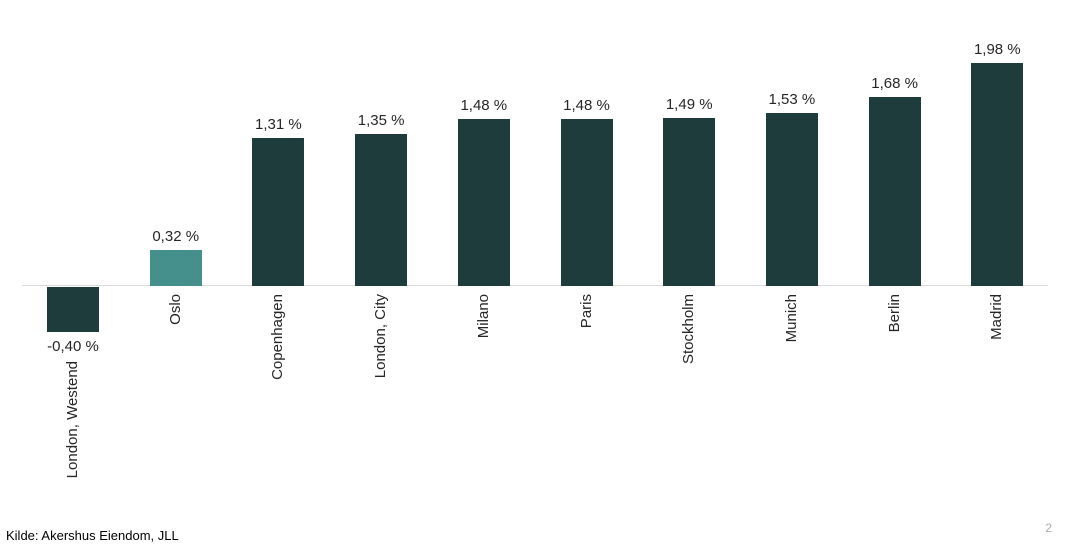 This screenshot has height=546, width=1065. I want to click on bar-category-label: London, Westend, so click(72, 419).